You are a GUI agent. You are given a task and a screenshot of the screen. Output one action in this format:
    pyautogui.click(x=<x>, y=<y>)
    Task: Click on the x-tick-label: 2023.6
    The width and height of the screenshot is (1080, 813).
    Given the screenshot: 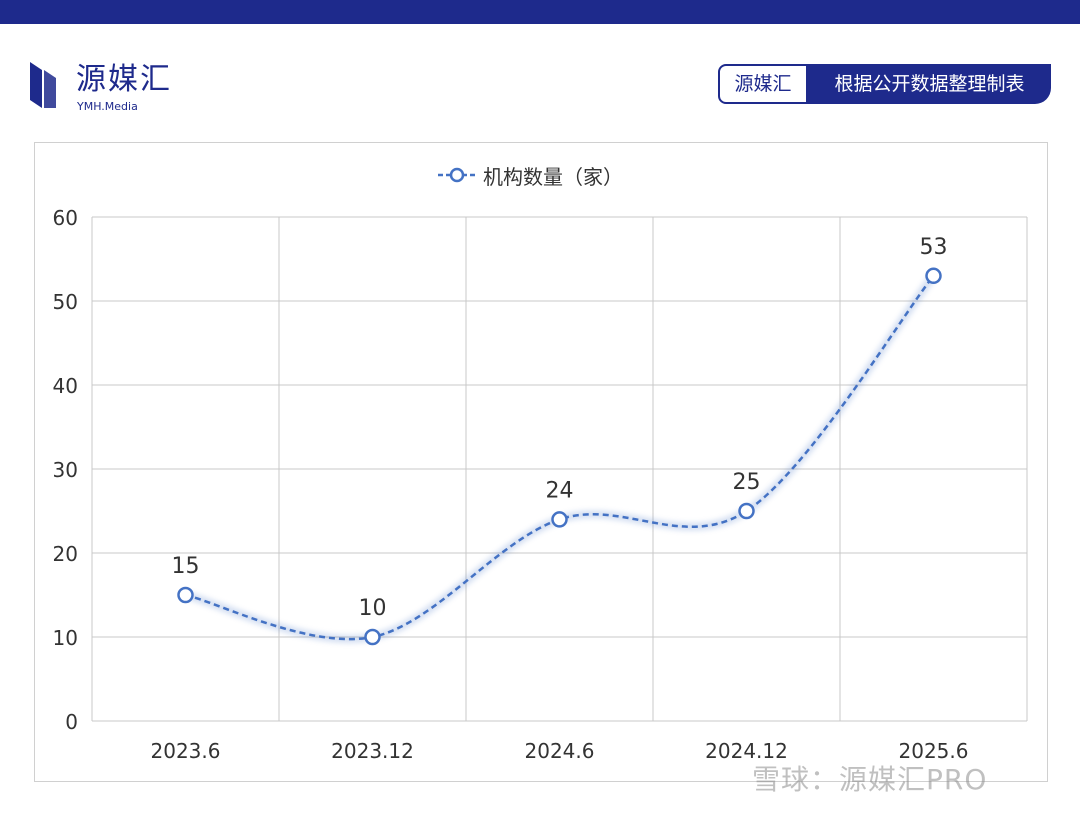 What is the action you would take?
    pyautogui.click(x=186, y=751)
    